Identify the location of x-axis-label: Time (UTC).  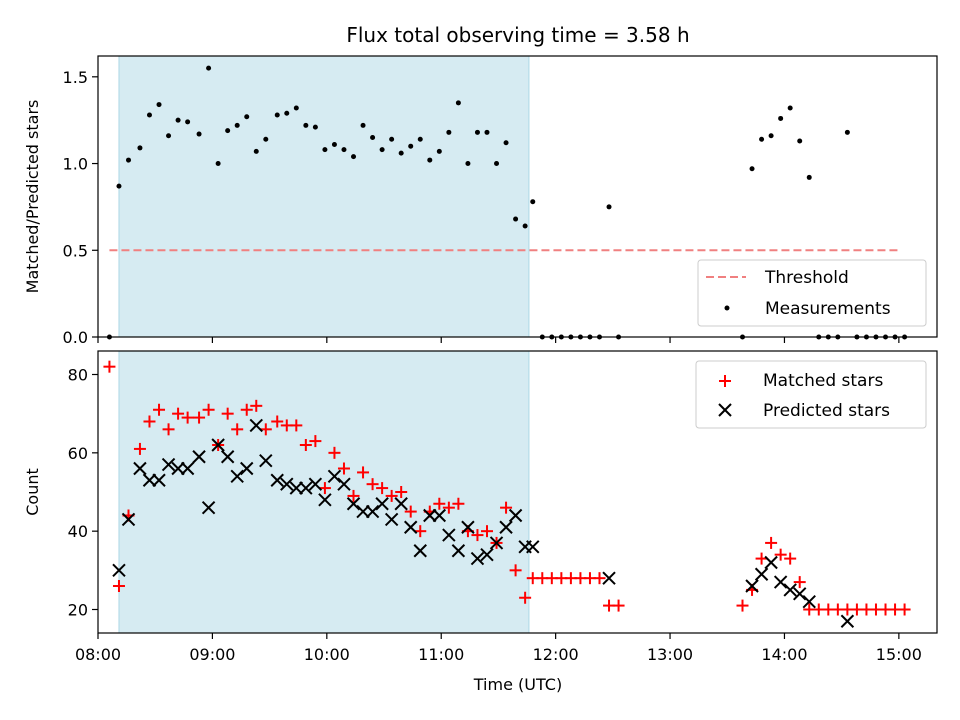
(517, 684).